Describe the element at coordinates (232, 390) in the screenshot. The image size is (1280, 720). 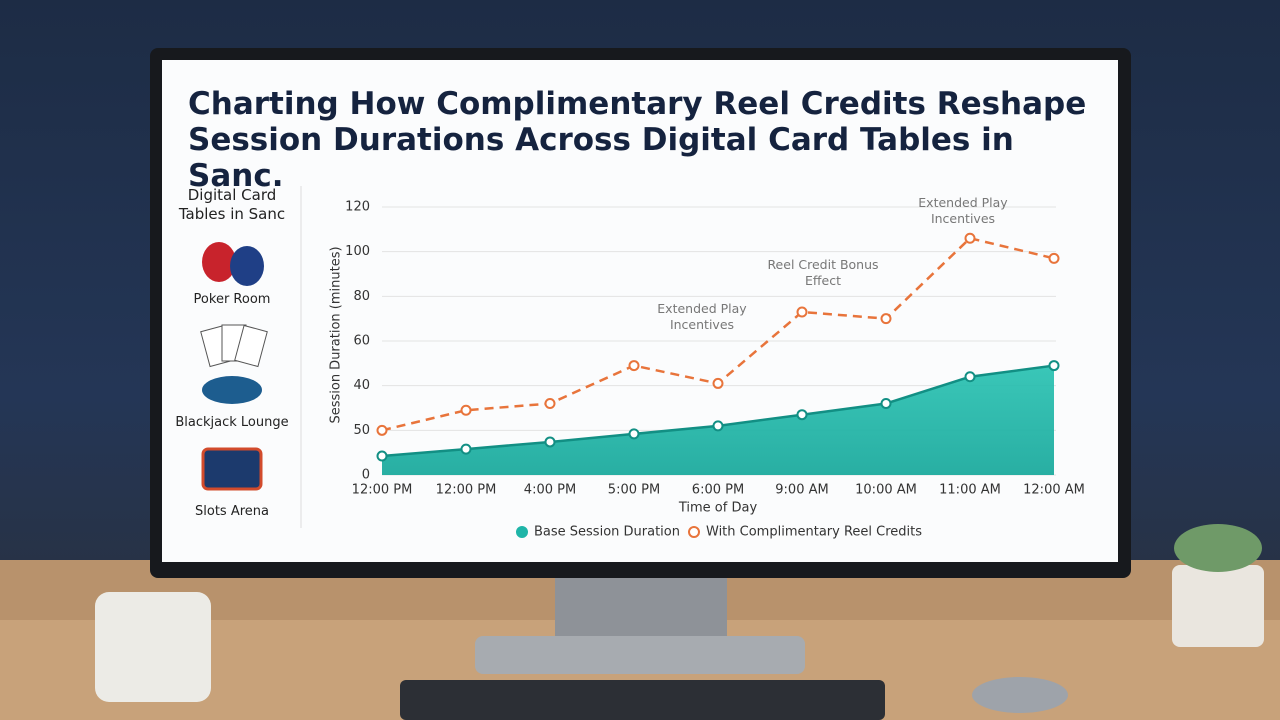
I see `blackjack-icon` at that location.